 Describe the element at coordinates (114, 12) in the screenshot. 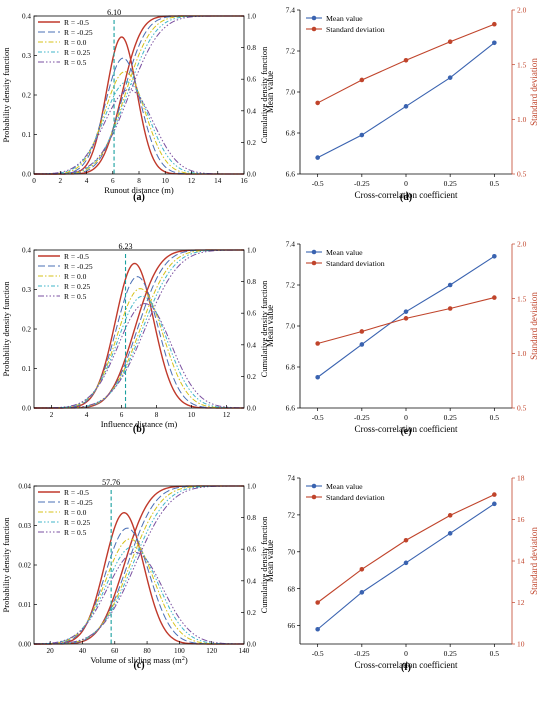

I see `marker-label: 6.10` at that location.